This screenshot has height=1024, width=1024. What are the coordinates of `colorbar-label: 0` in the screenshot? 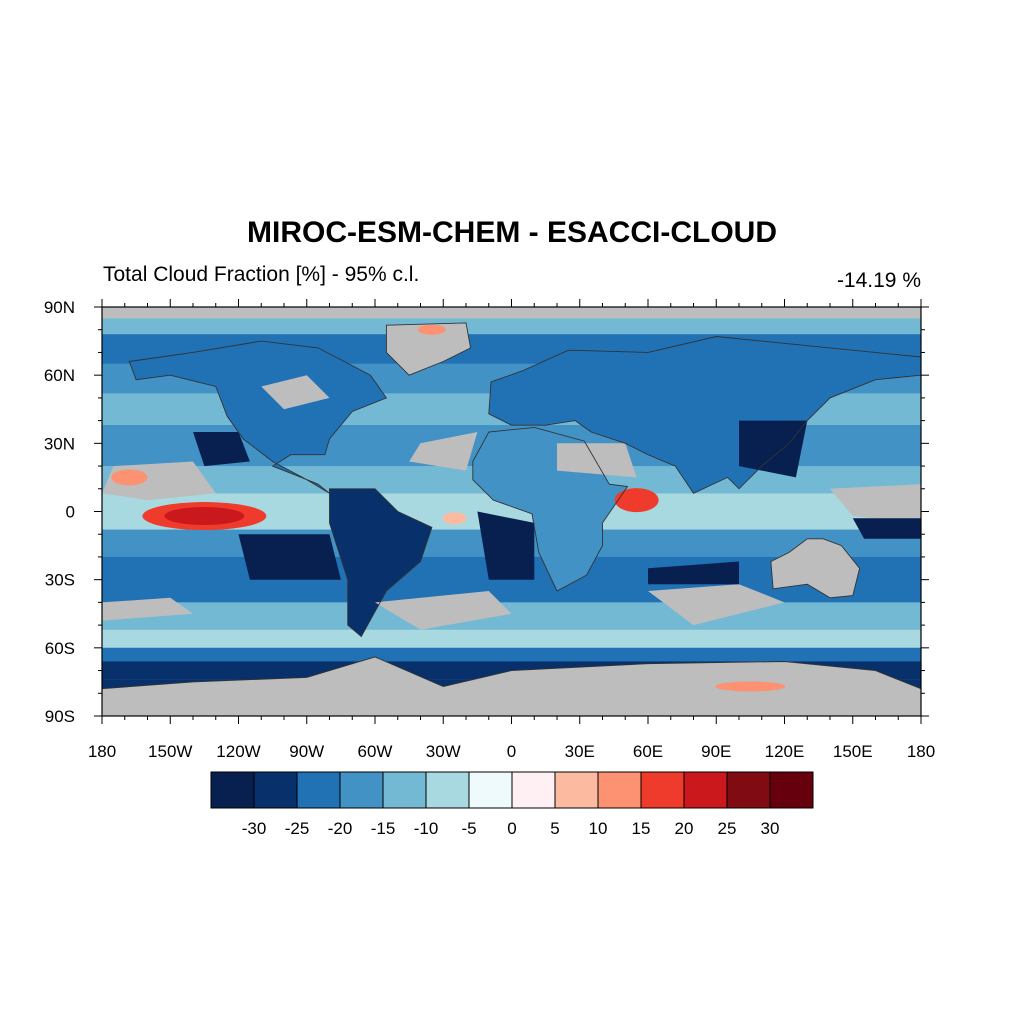 It's located at (511, 828).